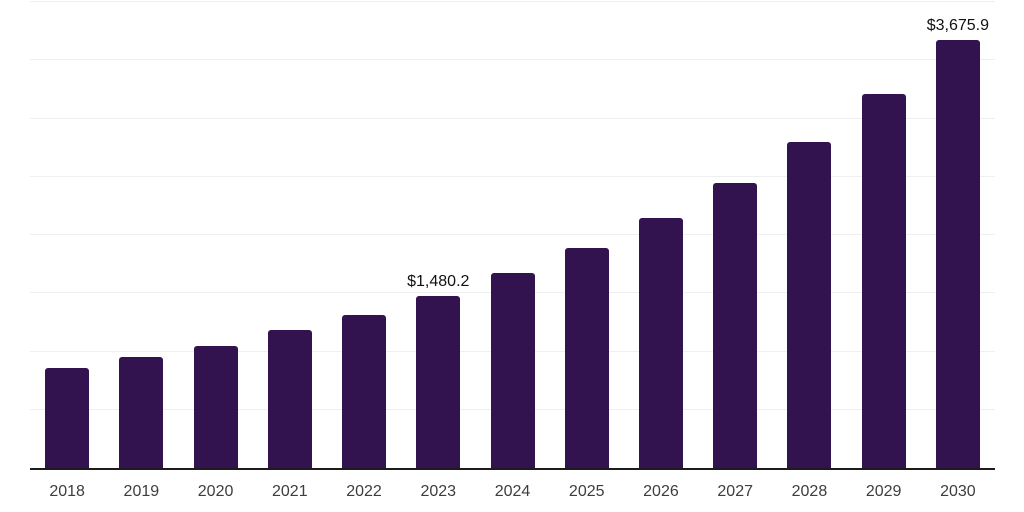 This screenshot has height=512, width=1024. I want to click on data-label-2030: $3,675.9, so click(958, 25).